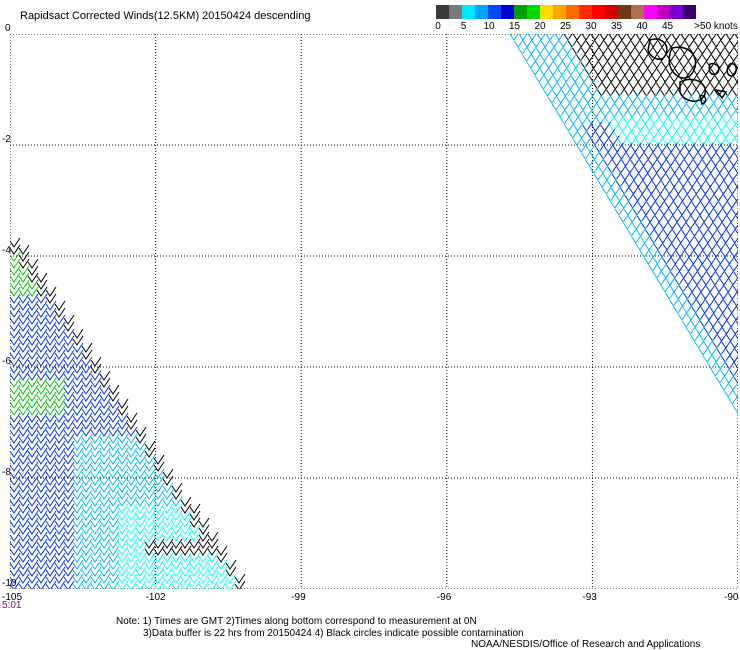  I want to click on legend-label: 15, so click(514, 26).